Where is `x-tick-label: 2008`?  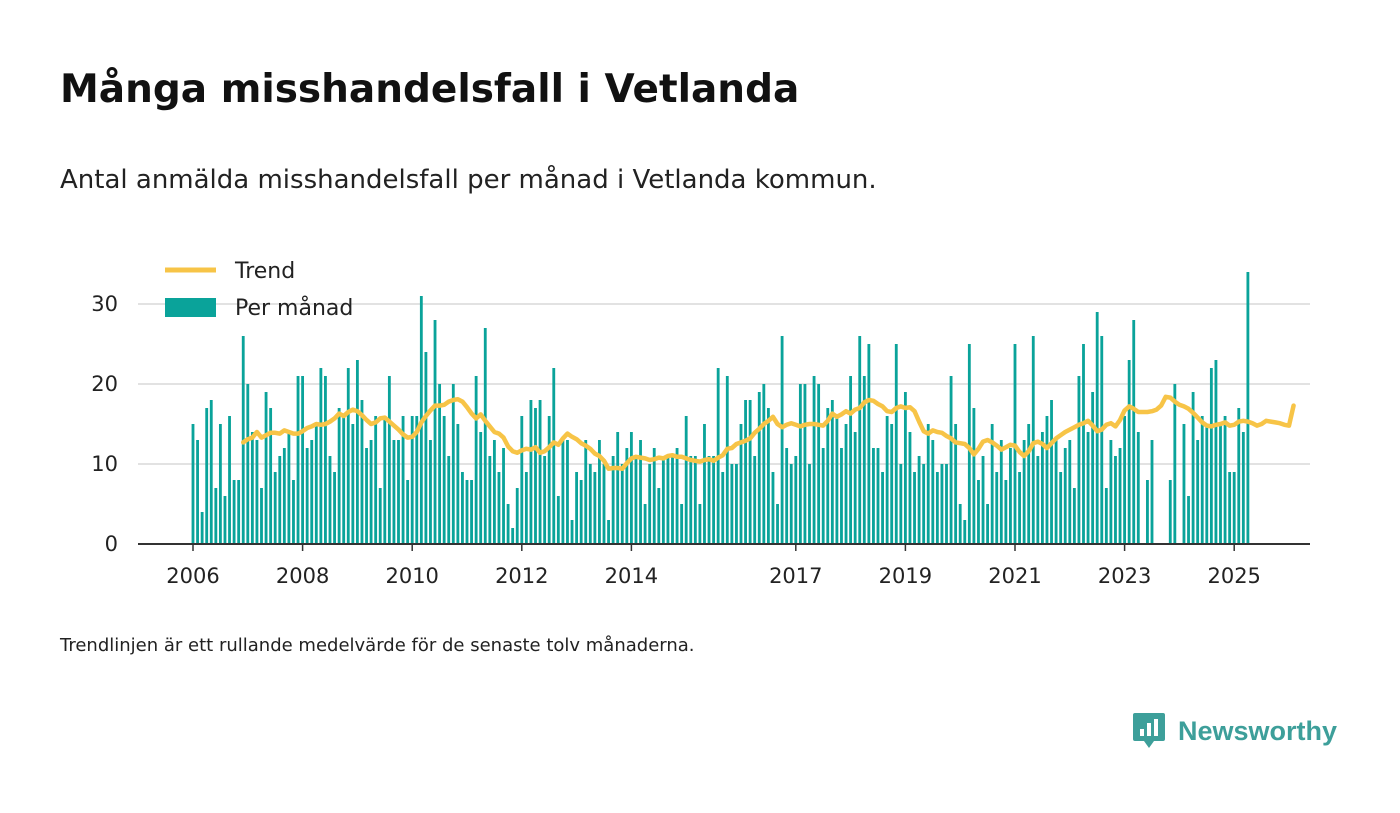
x-tick-label: 2008 is located at coordinates (302, 576).